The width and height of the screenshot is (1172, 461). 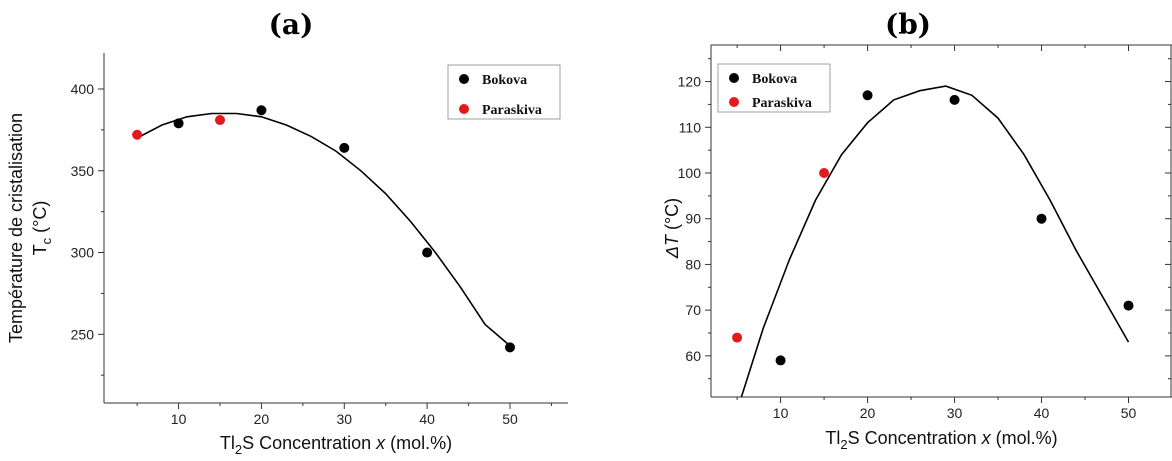 What do you see at coordinates (672, 246) in the screenshot?
I see `y-label-symbol: ΔT` at bounding box center [672, 246].